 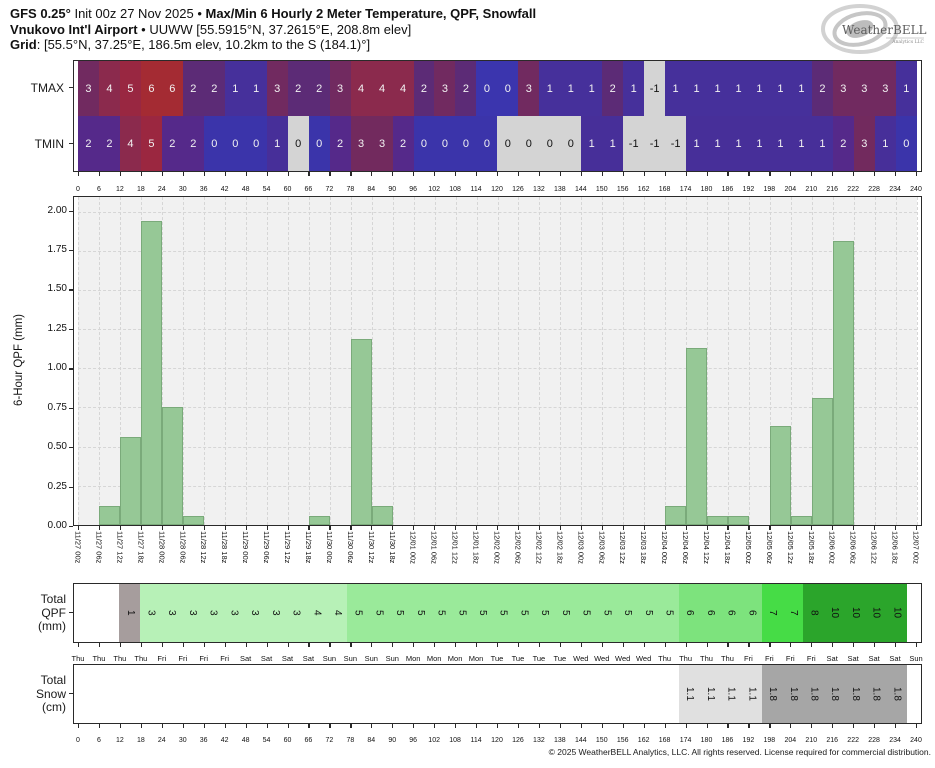 I want to click on total-qpf-label: Total QPF (mm), so click(x=52, y=612).